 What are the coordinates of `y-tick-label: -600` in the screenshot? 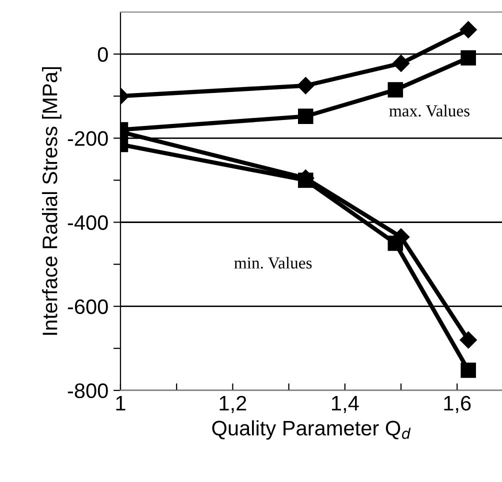 It's located at (88, 306).